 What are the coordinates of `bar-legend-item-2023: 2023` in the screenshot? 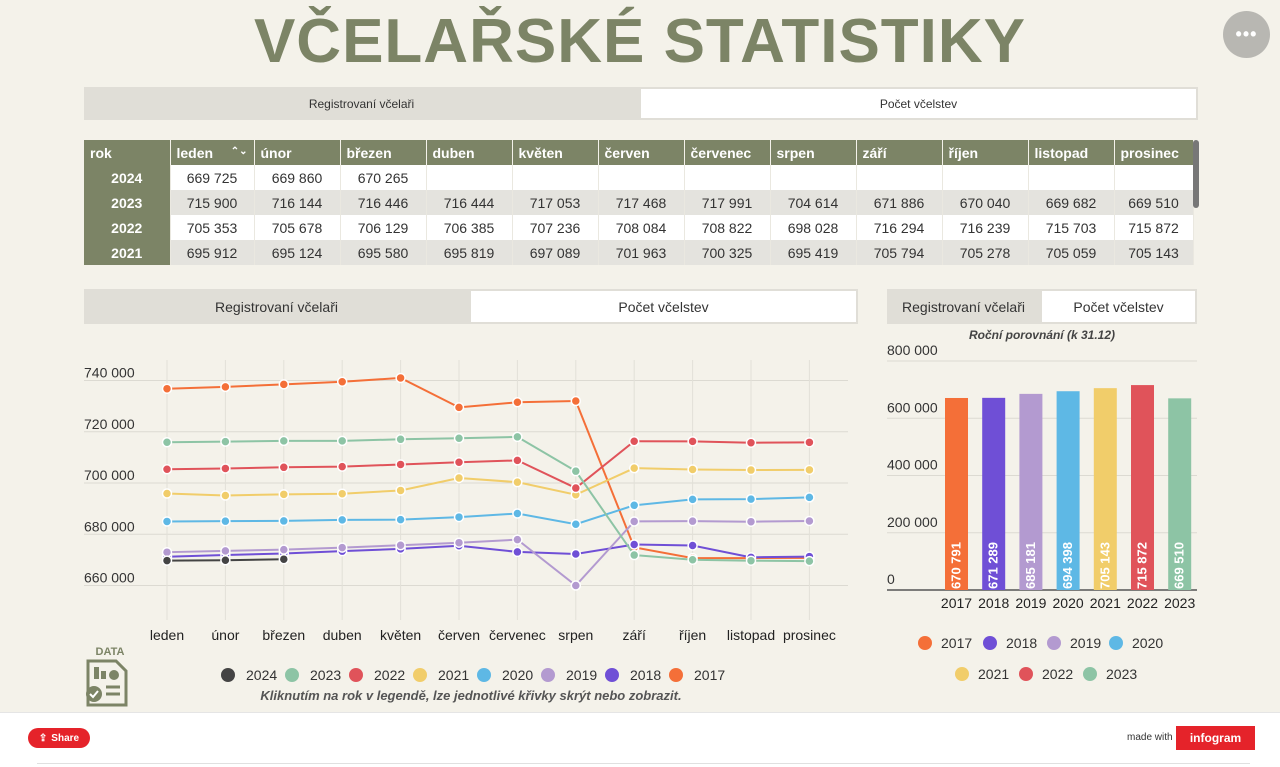 It's located at (1110, 674).